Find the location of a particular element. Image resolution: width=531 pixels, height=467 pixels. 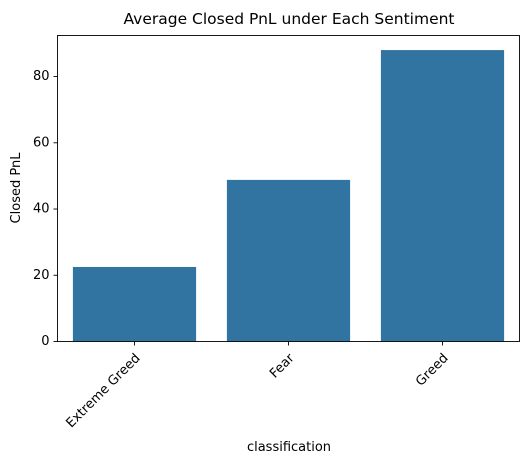

bar-fear is located at coordinates (288, 260).